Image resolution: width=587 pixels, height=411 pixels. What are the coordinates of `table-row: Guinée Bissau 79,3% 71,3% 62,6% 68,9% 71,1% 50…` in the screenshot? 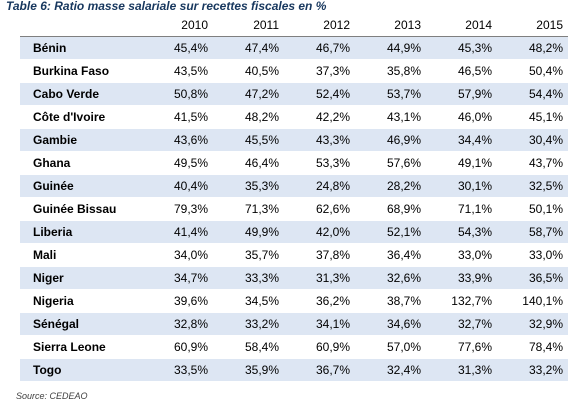 It's located at (294, 209).